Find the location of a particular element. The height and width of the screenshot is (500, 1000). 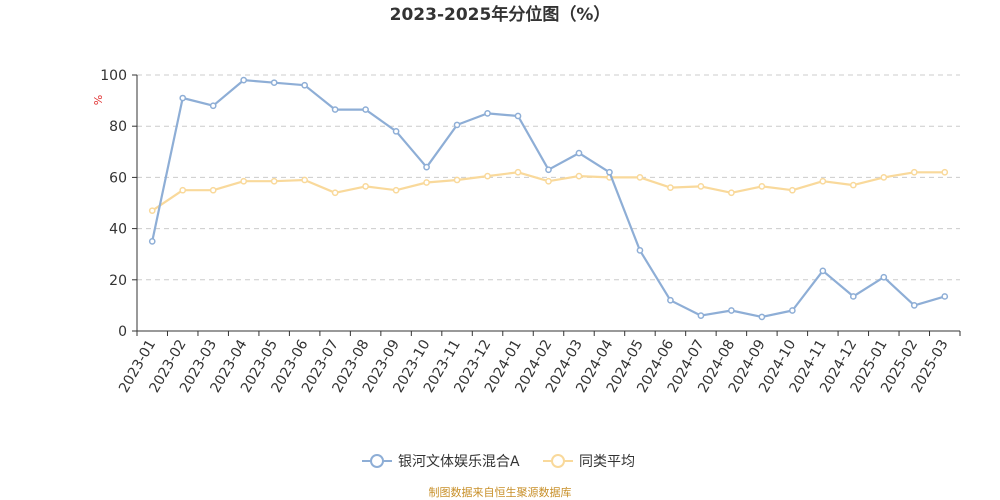

legend-label: 同类平均 is located at coordinates (607, 462).